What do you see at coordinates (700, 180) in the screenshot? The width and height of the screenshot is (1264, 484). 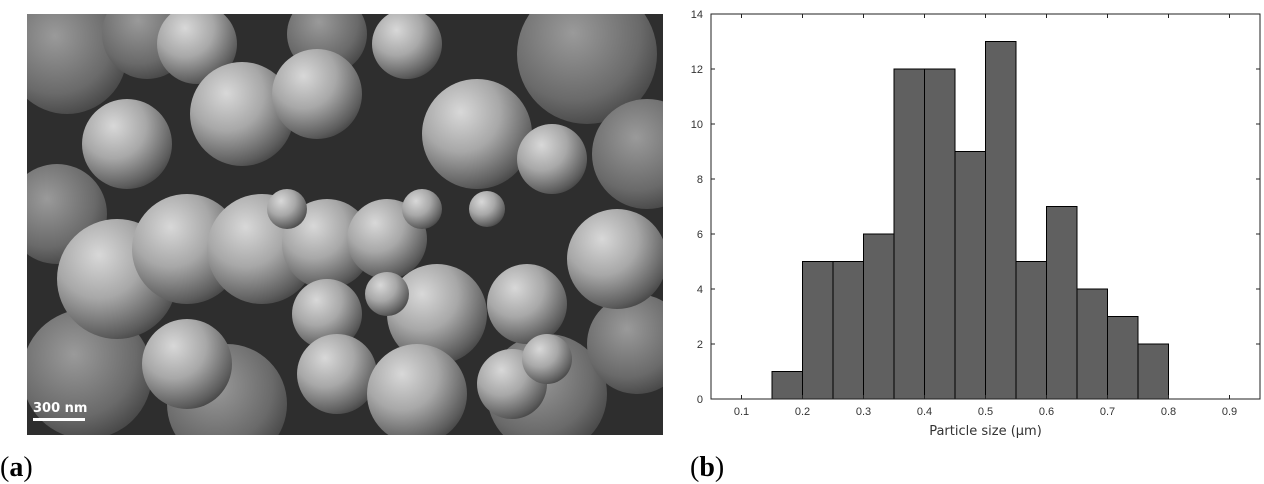 I see `y-tick-label: 8` at bounding box center [700, 180].